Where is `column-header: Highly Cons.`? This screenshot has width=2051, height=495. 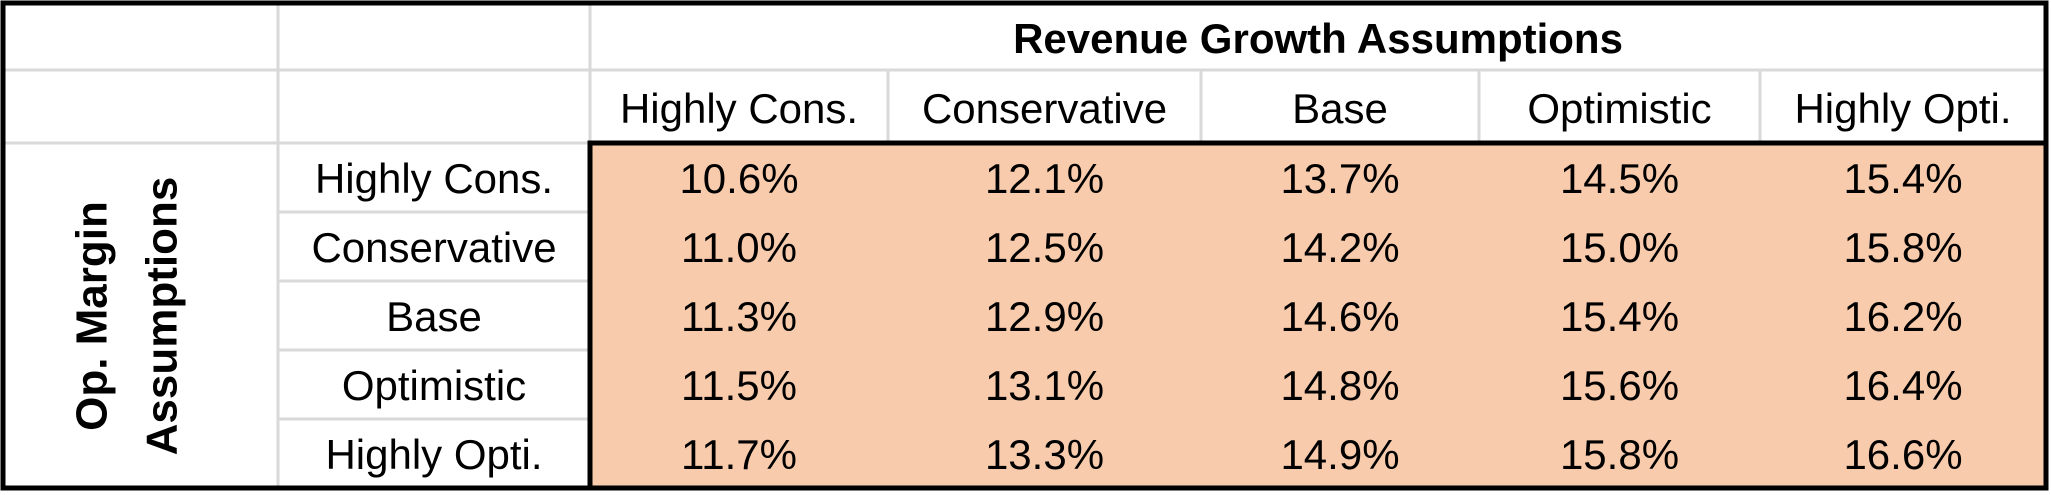 column-header: Highly Cons. is located at coordinates (739, 108).